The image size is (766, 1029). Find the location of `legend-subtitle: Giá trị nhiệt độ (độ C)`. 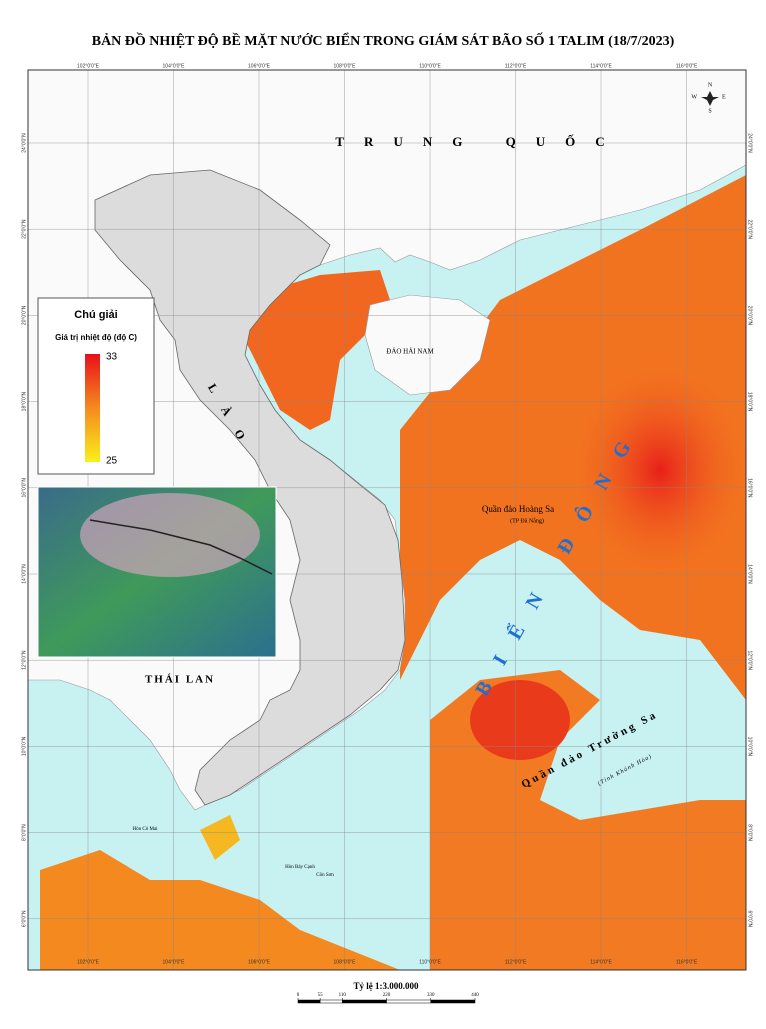

legend-subtitle: Giá trị nhiệt độ (độ C) is located at coordinates (96, 337).